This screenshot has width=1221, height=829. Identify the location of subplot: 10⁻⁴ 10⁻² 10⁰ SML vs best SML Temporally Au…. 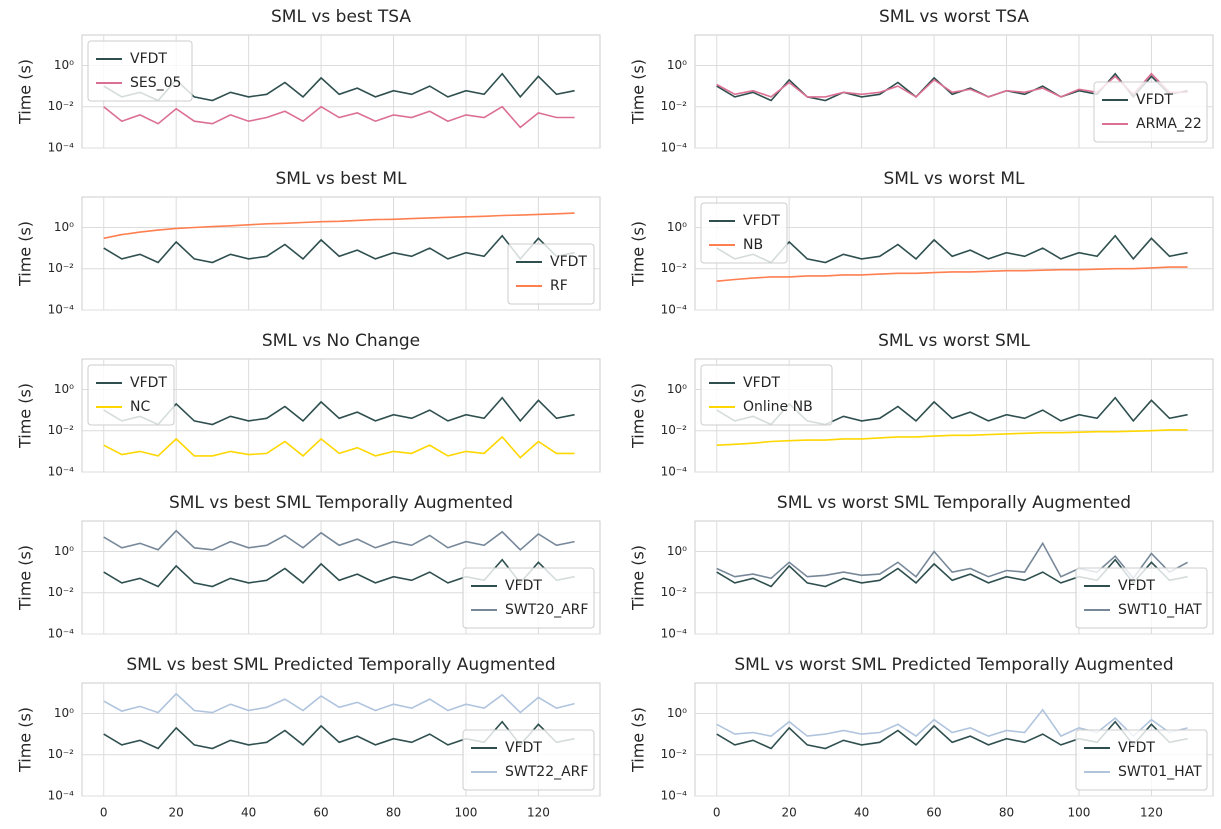
(308, 567).